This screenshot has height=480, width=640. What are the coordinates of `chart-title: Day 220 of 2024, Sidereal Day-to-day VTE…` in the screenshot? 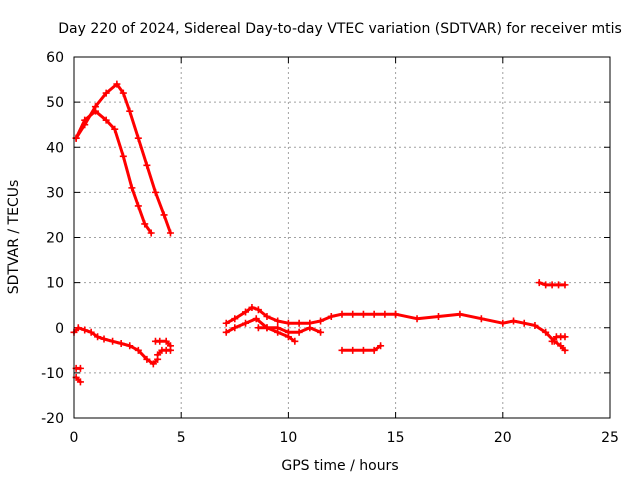 It's located at (340, 29).